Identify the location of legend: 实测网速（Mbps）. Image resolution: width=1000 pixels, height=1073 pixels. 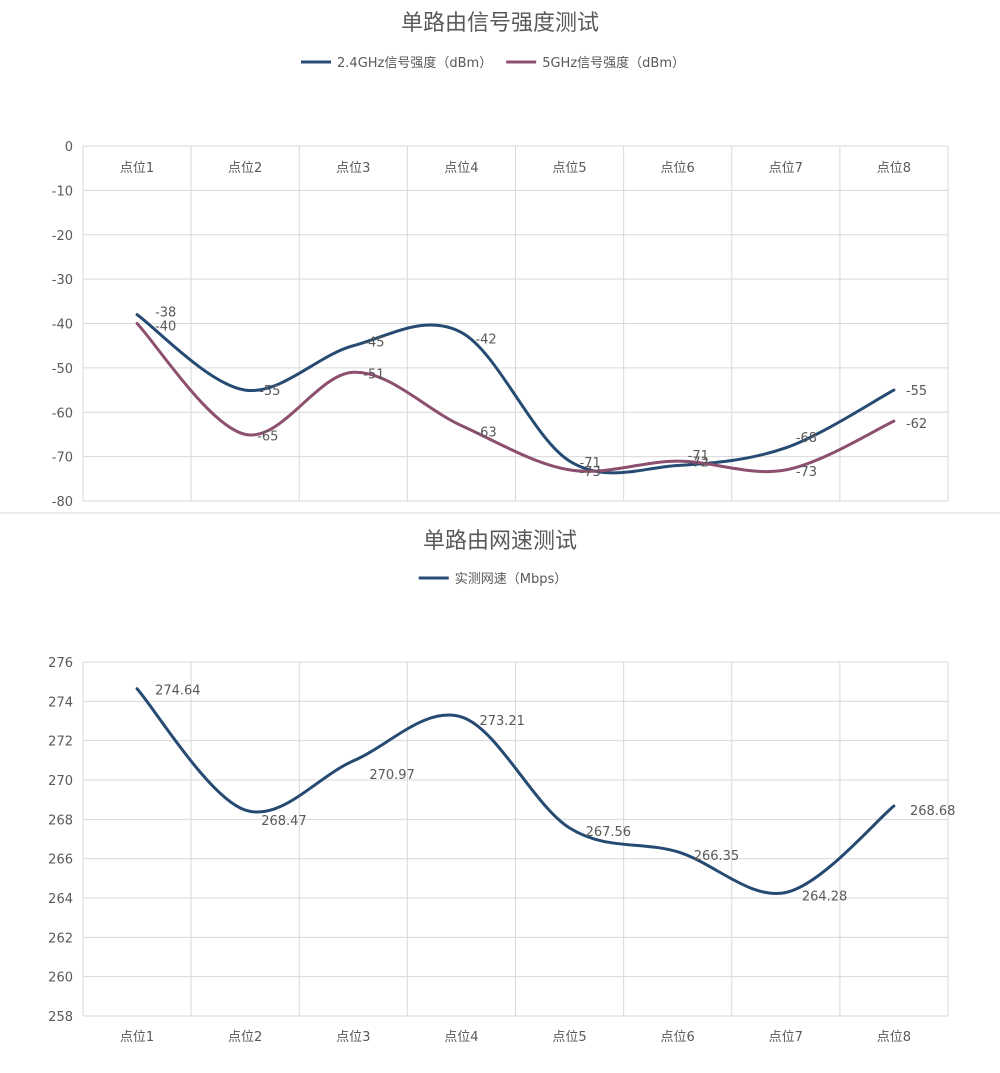
(493, 579).